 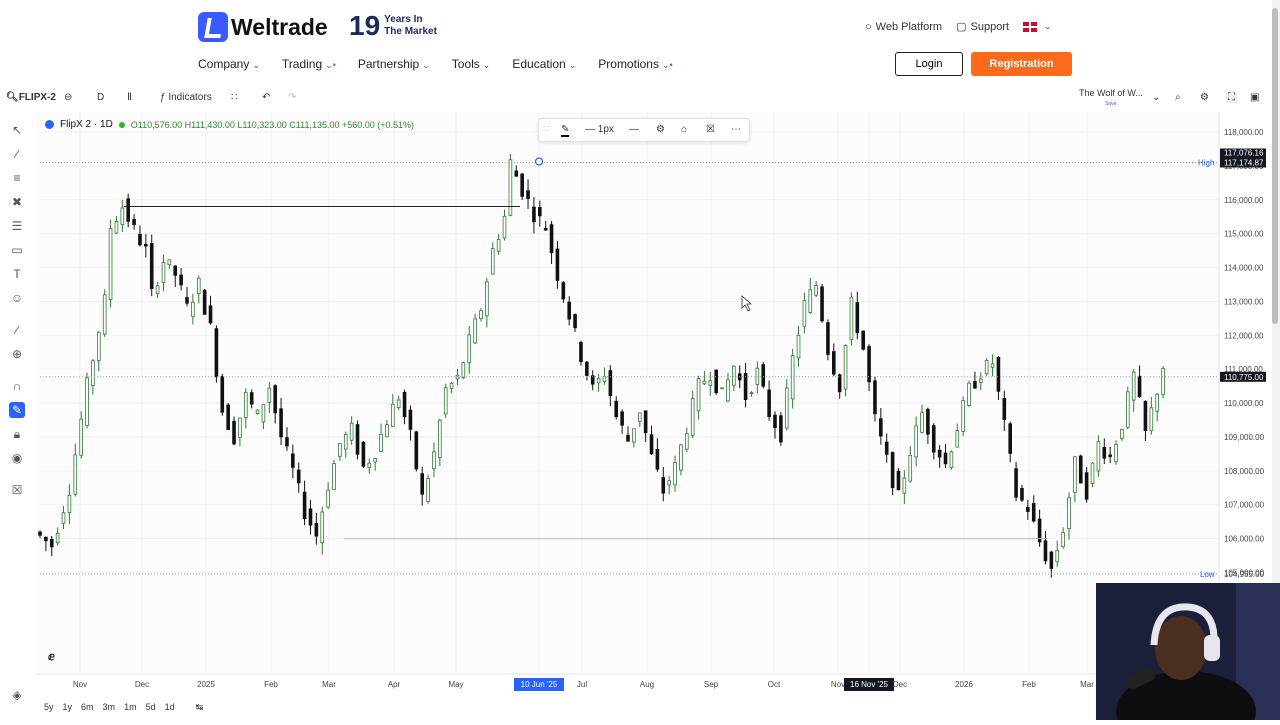 What do you see at coordinates (49, 124) in the screenshot?
I see `symbol-logo-icon` at bounding box center [49, 124].